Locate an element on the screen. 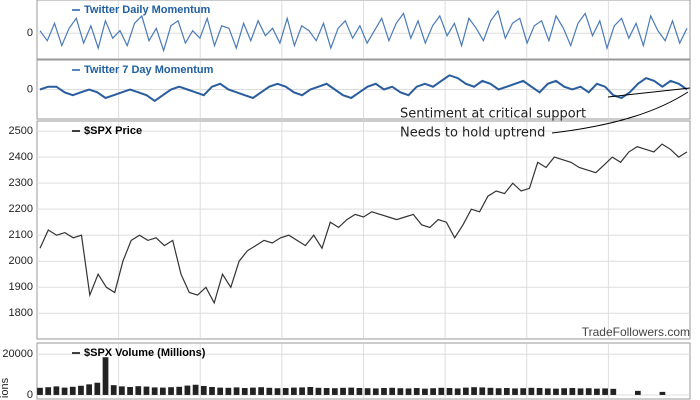 Image resolution: width=700 pixels, height=400 pixels. annotation: Sentiment at critical support is located at coordinates (493, 114).